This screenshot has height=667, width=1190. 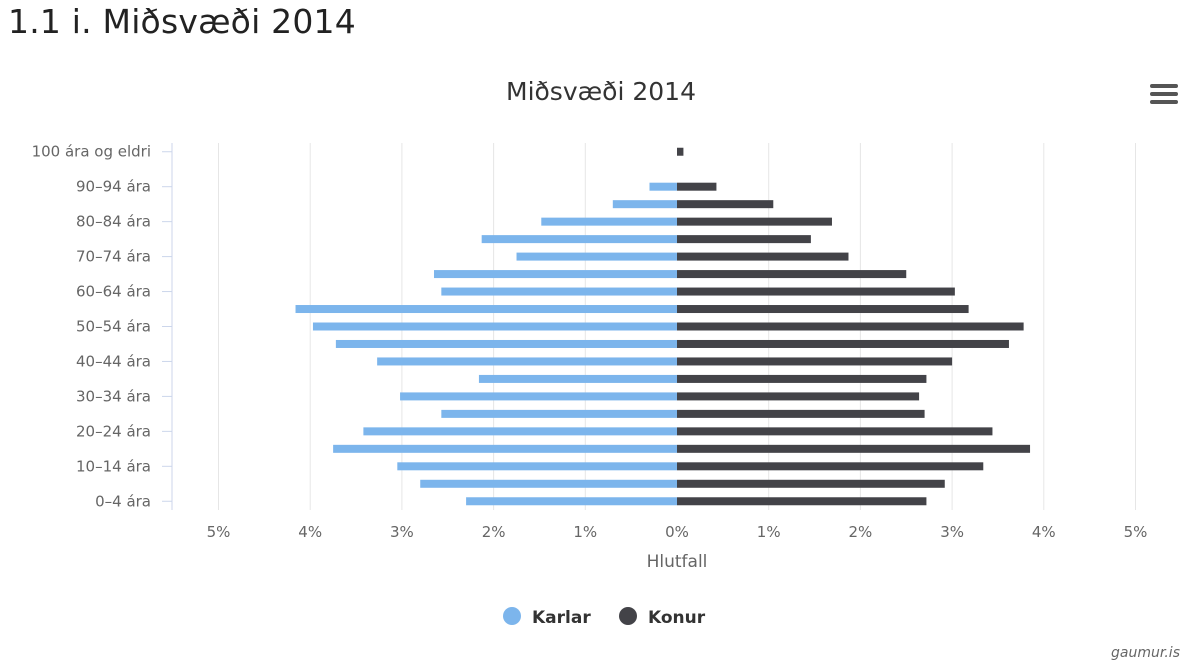 I want to click on y-tick-label: 50–54 ára, so click(x=113, y=327).